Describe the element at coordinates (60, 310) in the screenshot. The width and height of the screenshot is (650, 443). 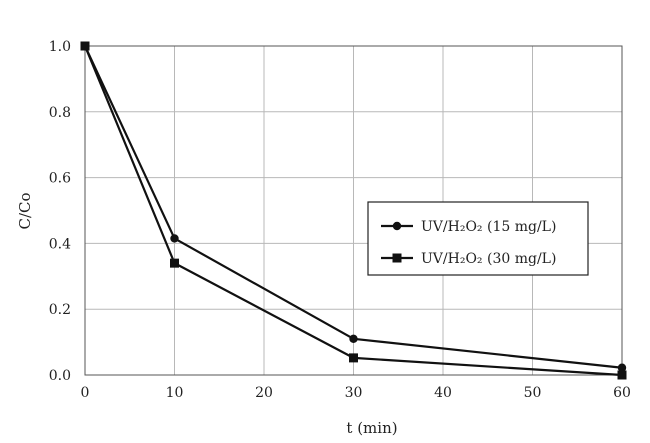
I see `y-tick-label: 0.2` at that location.